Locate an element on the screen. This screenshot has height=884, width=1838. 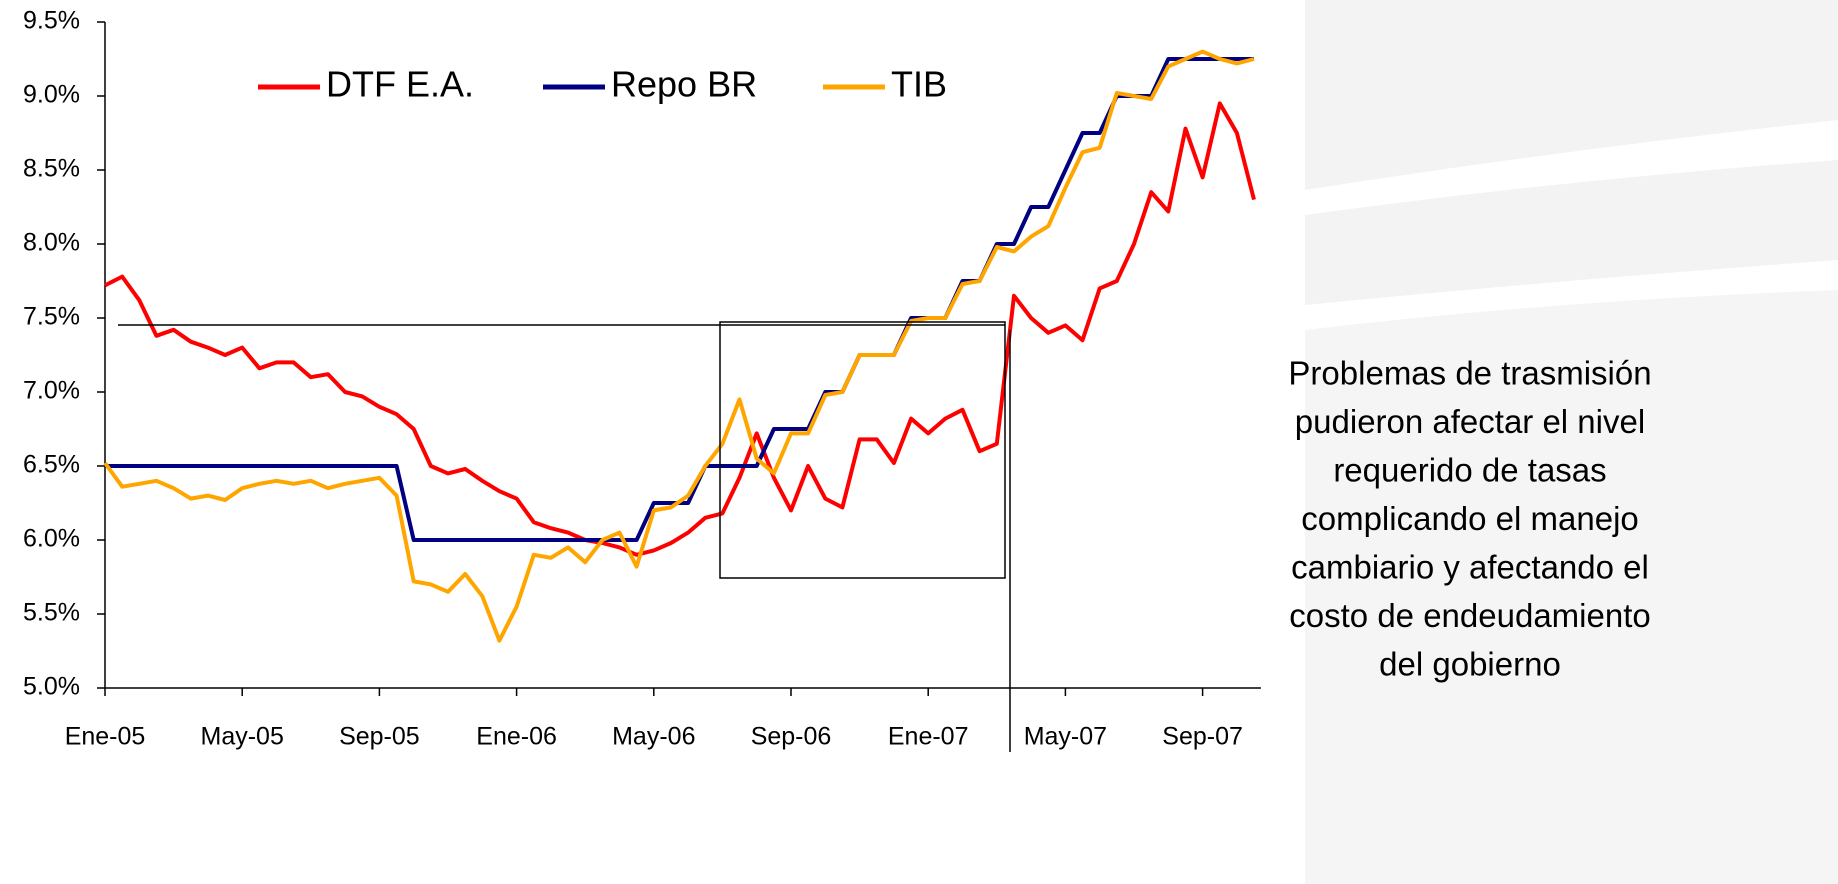
x-tick-label: May-07 is located at coordinates (1065, 737).